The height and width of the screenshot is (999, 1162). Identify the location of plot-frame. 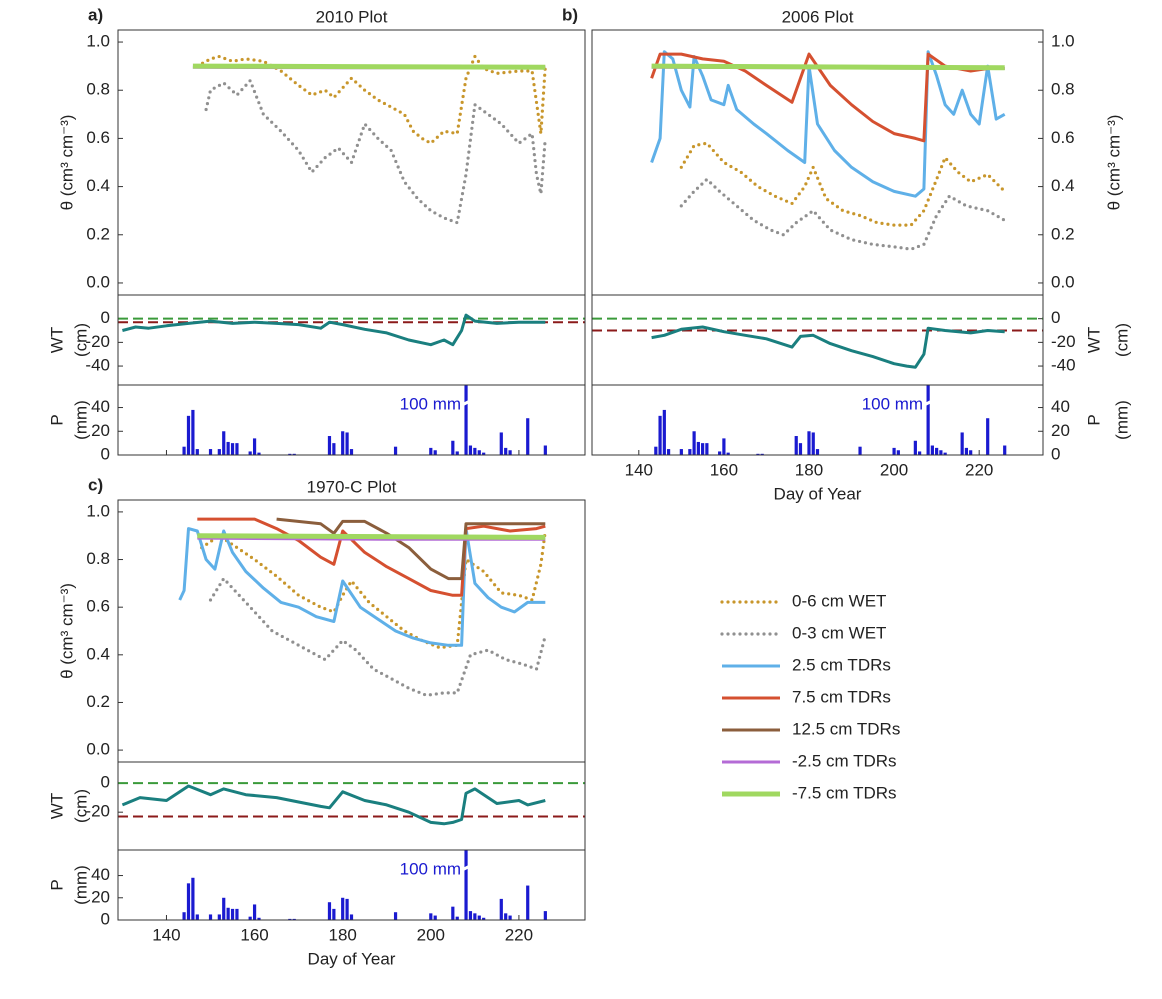
(817, 340).